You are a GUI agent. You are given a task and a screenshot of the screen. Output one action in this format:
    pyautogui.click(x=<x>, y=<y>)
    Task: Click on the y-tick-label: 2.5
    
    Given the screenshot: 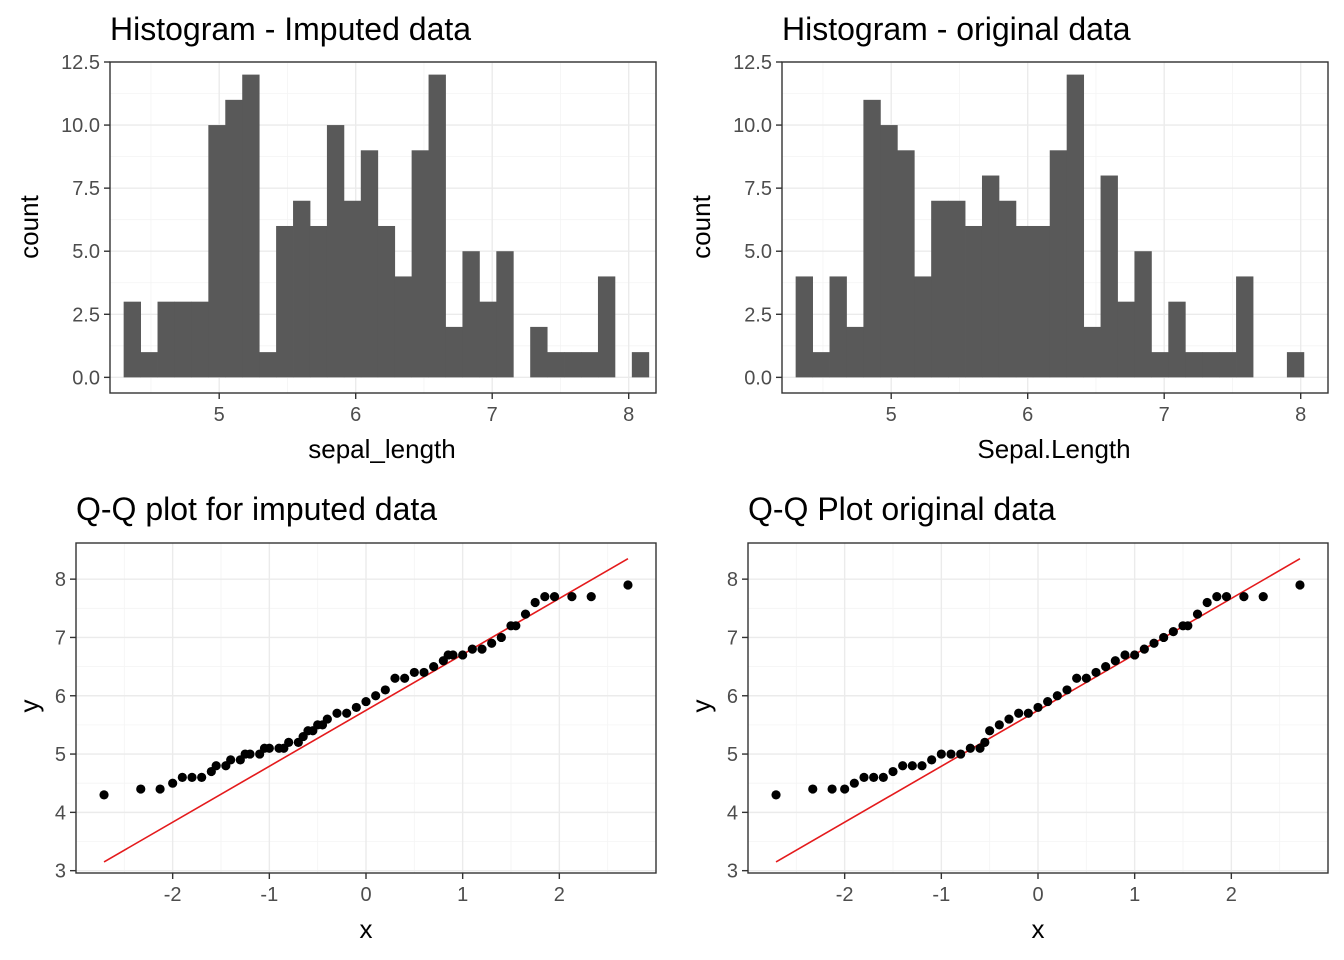 What is the action you would take?
    pyautogui.click(x=86, y=315)
    